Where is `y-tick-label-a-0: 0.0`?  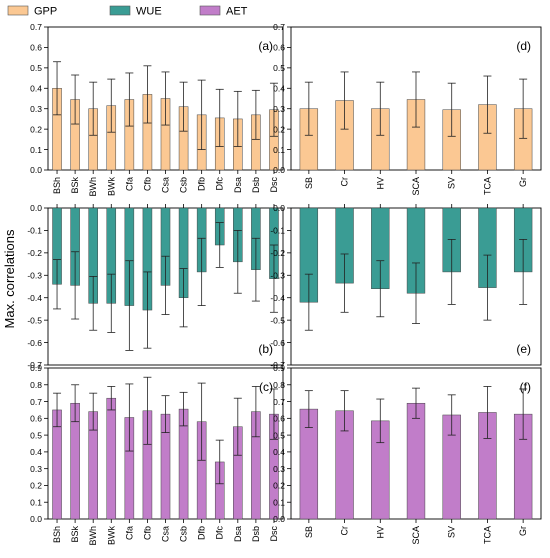
y-tick-label-a-0: 0.0 is located at coordinates (36, 170).